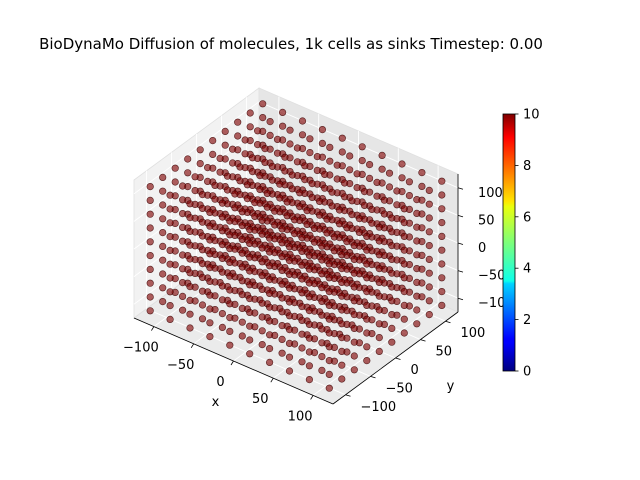  What do you see at coordinates (196, 148) in the screenshot?
I see `grid-line` at bounding box center [196, 148].